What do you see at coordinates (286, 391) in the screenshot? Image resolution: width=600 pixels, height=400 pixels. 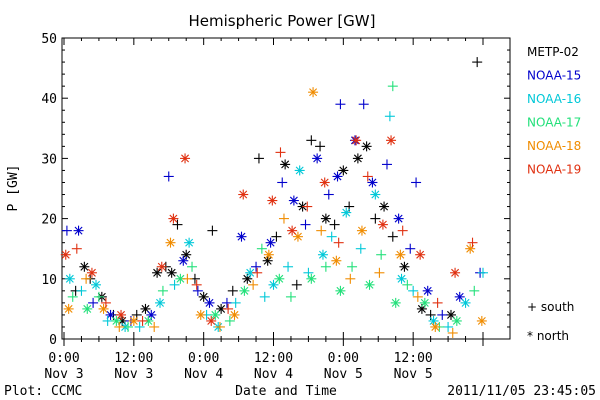 I see `x-axis-label: Date and Time` at bounding box center [286, 391].